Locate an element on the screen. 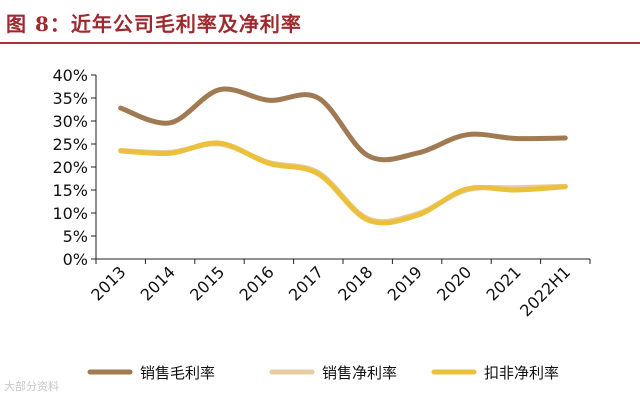  y-tick-label: 25% is located at coordinates (70, 144).